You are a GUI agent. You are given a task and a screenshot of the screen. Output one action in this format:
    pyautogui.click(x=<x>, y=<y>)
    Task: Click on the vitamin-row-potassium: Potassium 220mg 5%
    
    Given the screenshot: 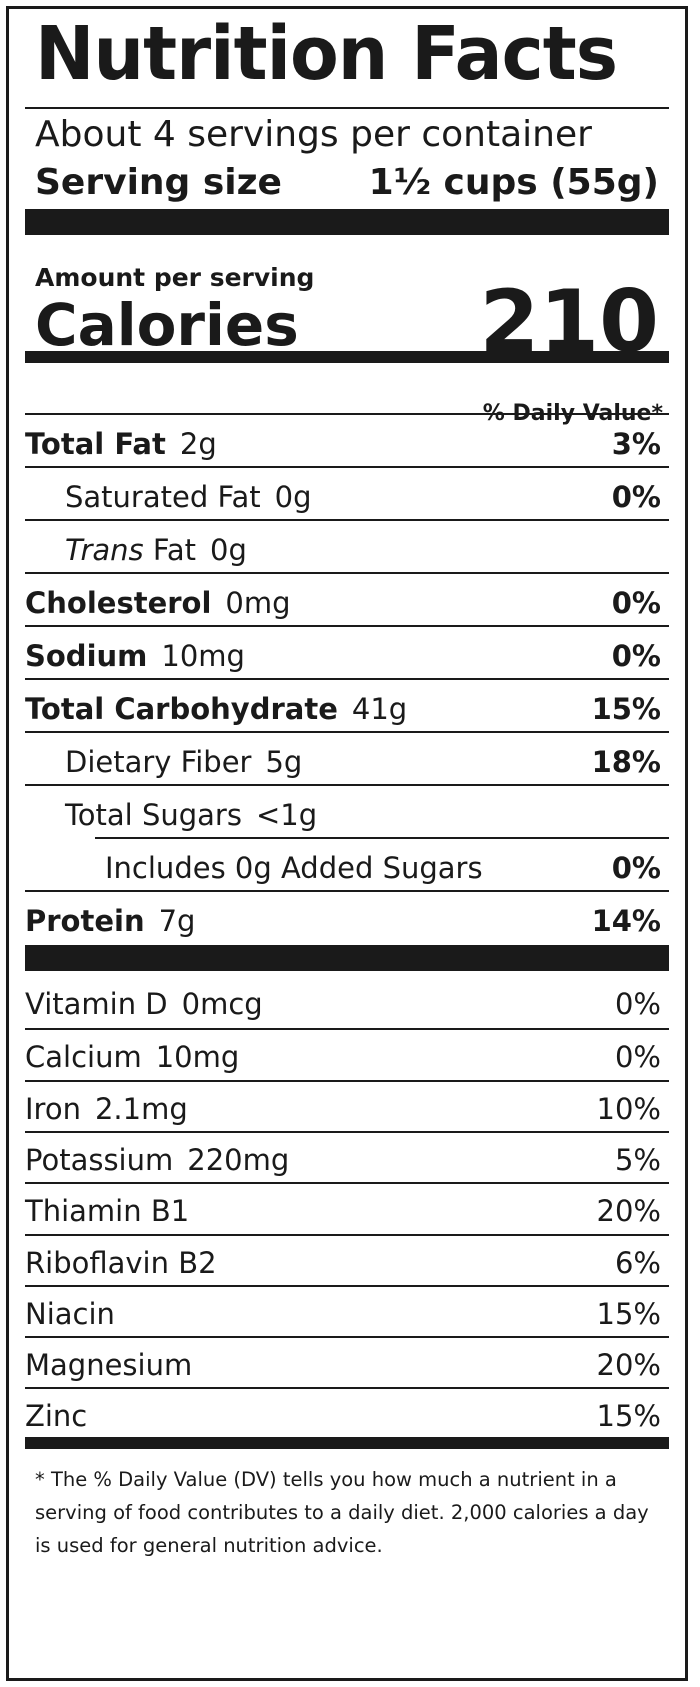 What is the action you would take?
    pyautogui.click(x=347, y=1159)
    